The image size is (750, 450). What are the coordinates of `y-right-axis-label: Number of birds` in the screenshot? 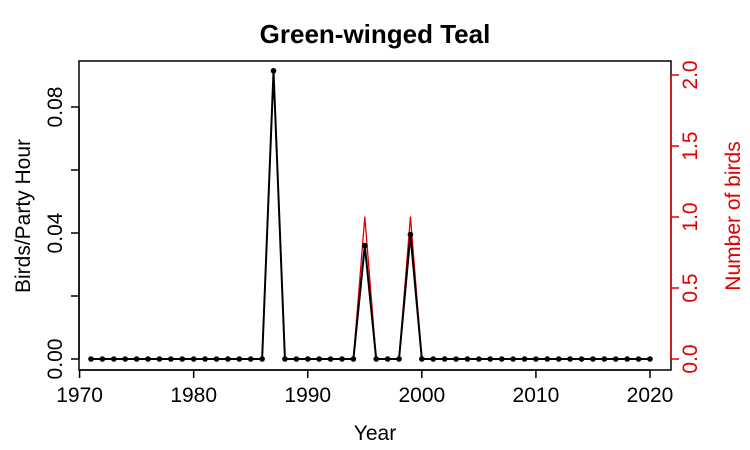 It's located at (733, 215).